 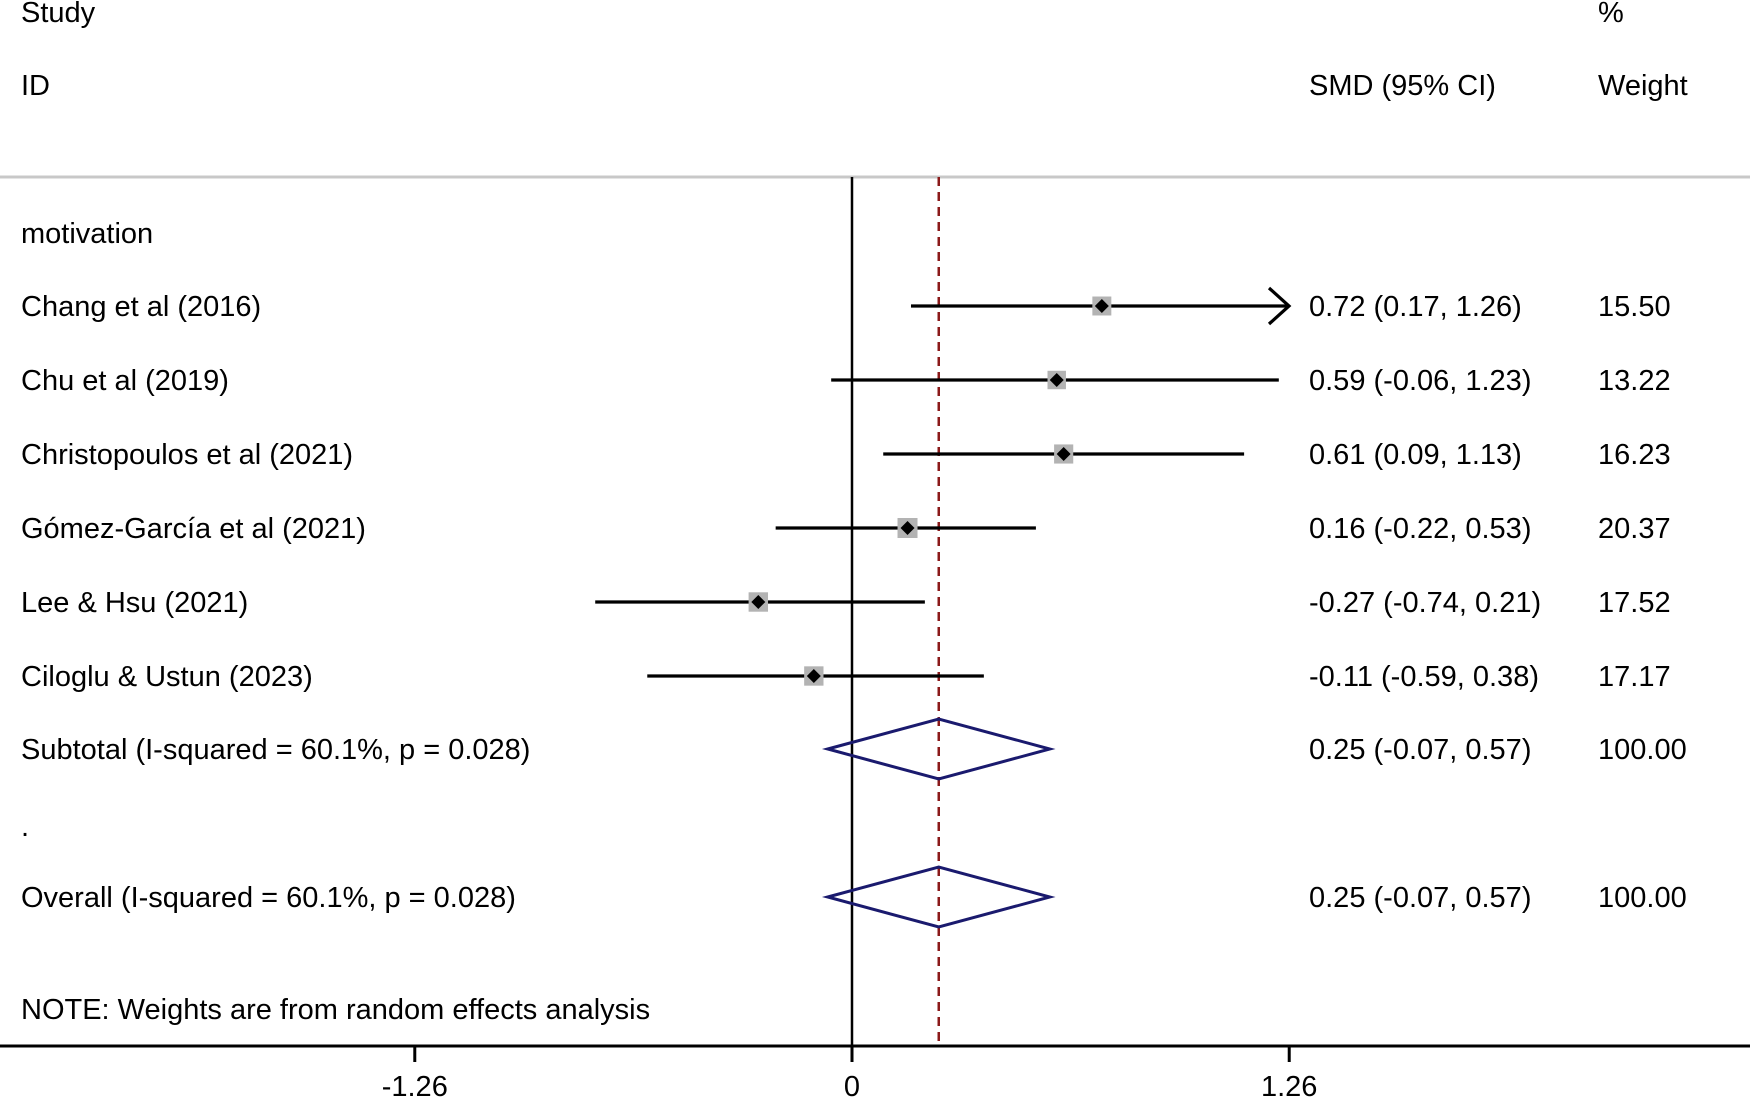 What do you see at coordinates (87, 234) in the screenshot?
I see `group-label: motivation` at bounding box center [87, 234].